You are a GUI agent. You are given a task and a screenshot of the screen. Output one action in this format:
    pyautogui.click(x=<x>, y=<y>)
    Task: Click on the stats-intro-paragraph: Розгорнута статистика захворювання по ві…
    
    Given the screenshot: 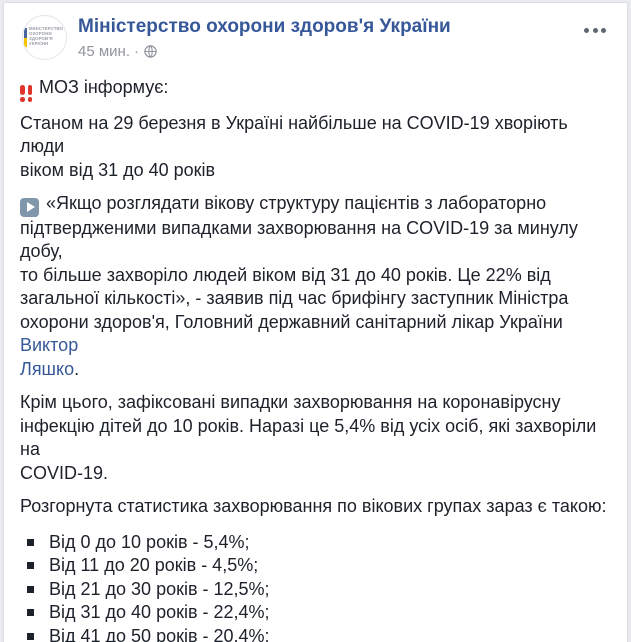 What is the action you would take?
    pyautogui.click(x=313, y=506)
    